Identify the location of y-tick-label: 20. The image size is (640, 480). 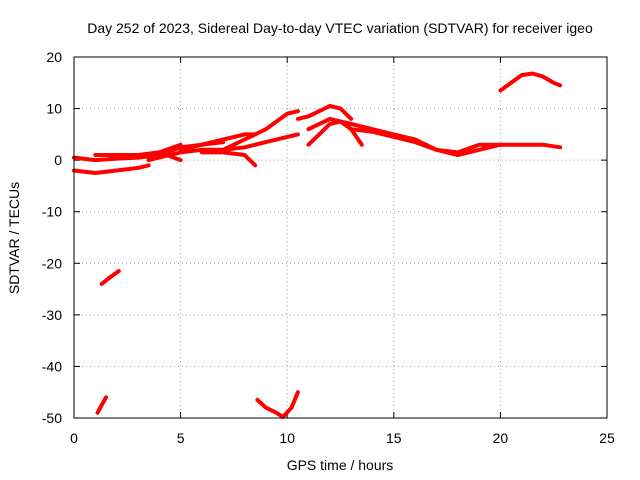
(54, 57).